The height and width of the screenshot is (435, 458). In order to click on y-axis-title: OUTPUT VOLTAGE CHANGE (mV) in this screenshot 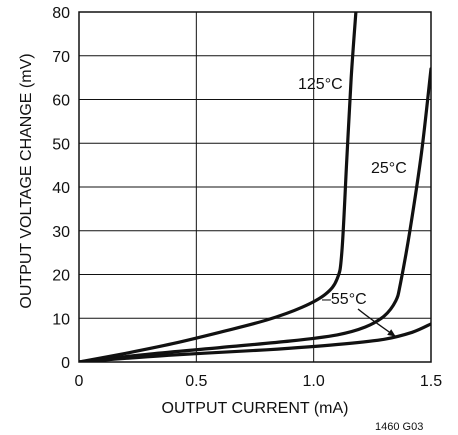, I will do `click(26, 180)`.